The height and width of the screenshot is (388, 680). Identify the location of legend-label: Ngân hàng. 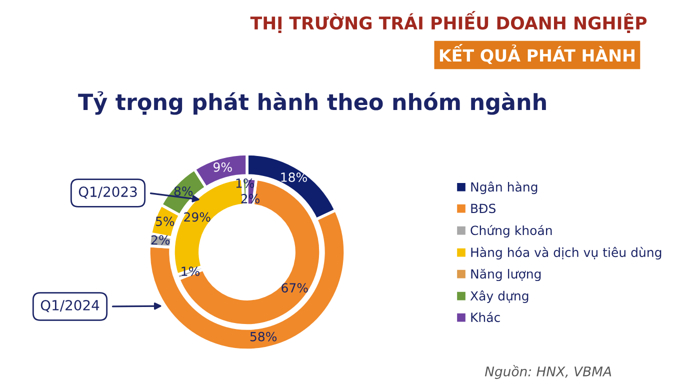
(504, 188).